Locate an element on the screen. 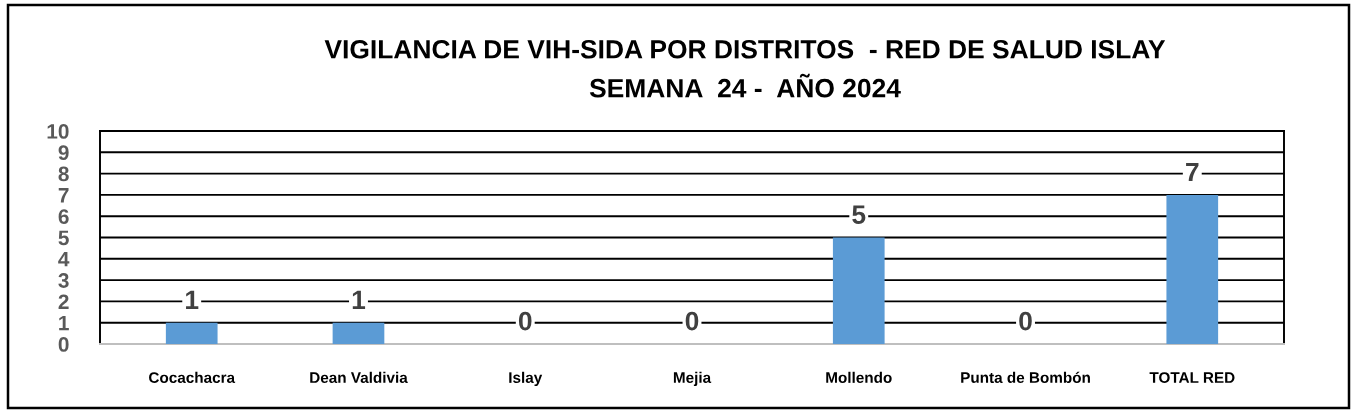  chart-title: VIGILANCIA DE VIH-SIDA POR DISTRITOS - RED DE SALUD ISLAY SEMANA 24 - AÑO 2024 is located at coordinates (745, 68).